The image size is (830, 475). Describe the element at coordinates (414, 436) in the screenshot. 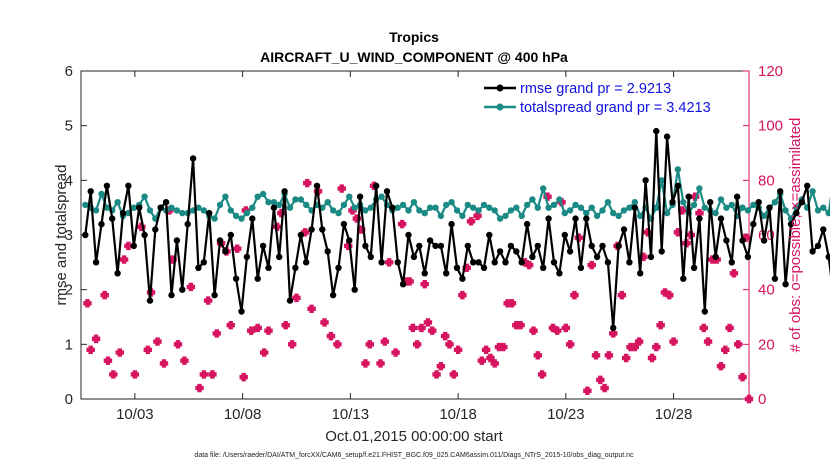

I see `x-axis-label: Oct.01,2015 00:00:00 start` at that location.